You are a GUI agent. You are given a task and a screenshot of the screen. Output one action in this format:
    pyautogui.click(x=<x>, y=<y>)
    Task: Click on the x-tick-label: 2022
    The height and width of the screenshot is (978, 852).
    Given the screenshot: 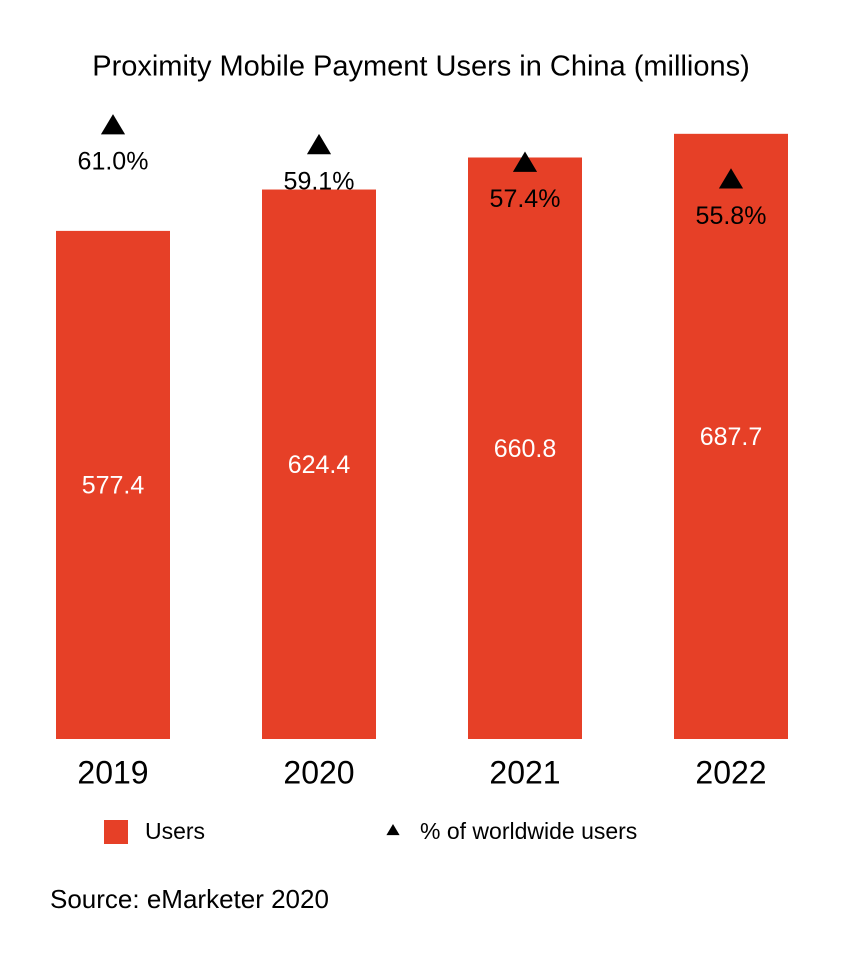 What is the action you would take?
    pyautogui.click(x=730, y=772)
    